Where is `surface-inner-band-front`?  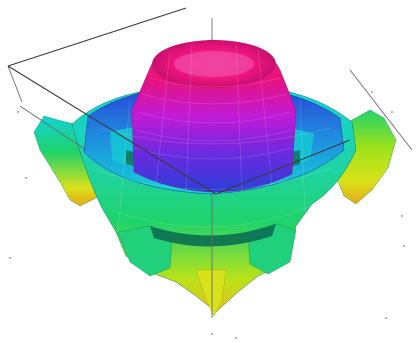 surface-inner-band-front is located at coordinates (213, 235).